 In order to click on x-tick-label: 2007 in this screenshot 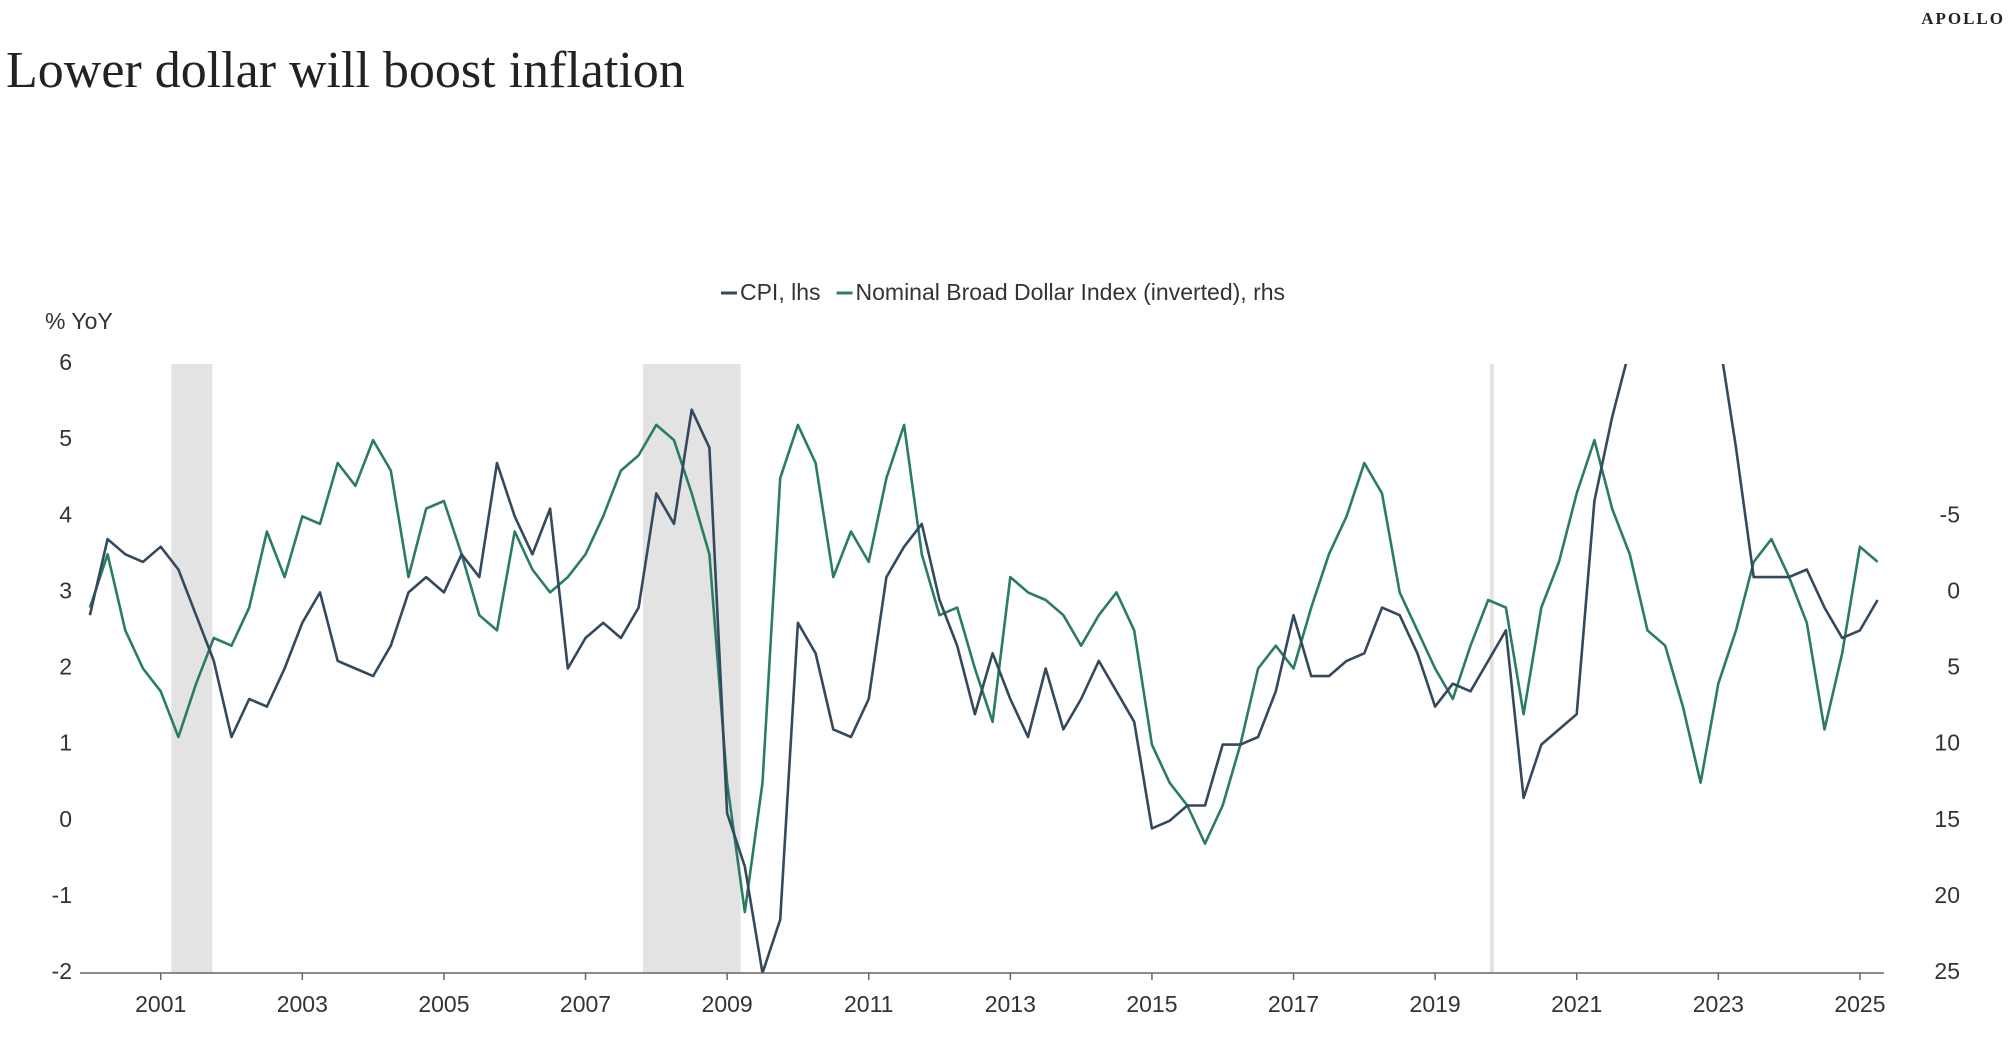, I will do `click(585, 1004)`.